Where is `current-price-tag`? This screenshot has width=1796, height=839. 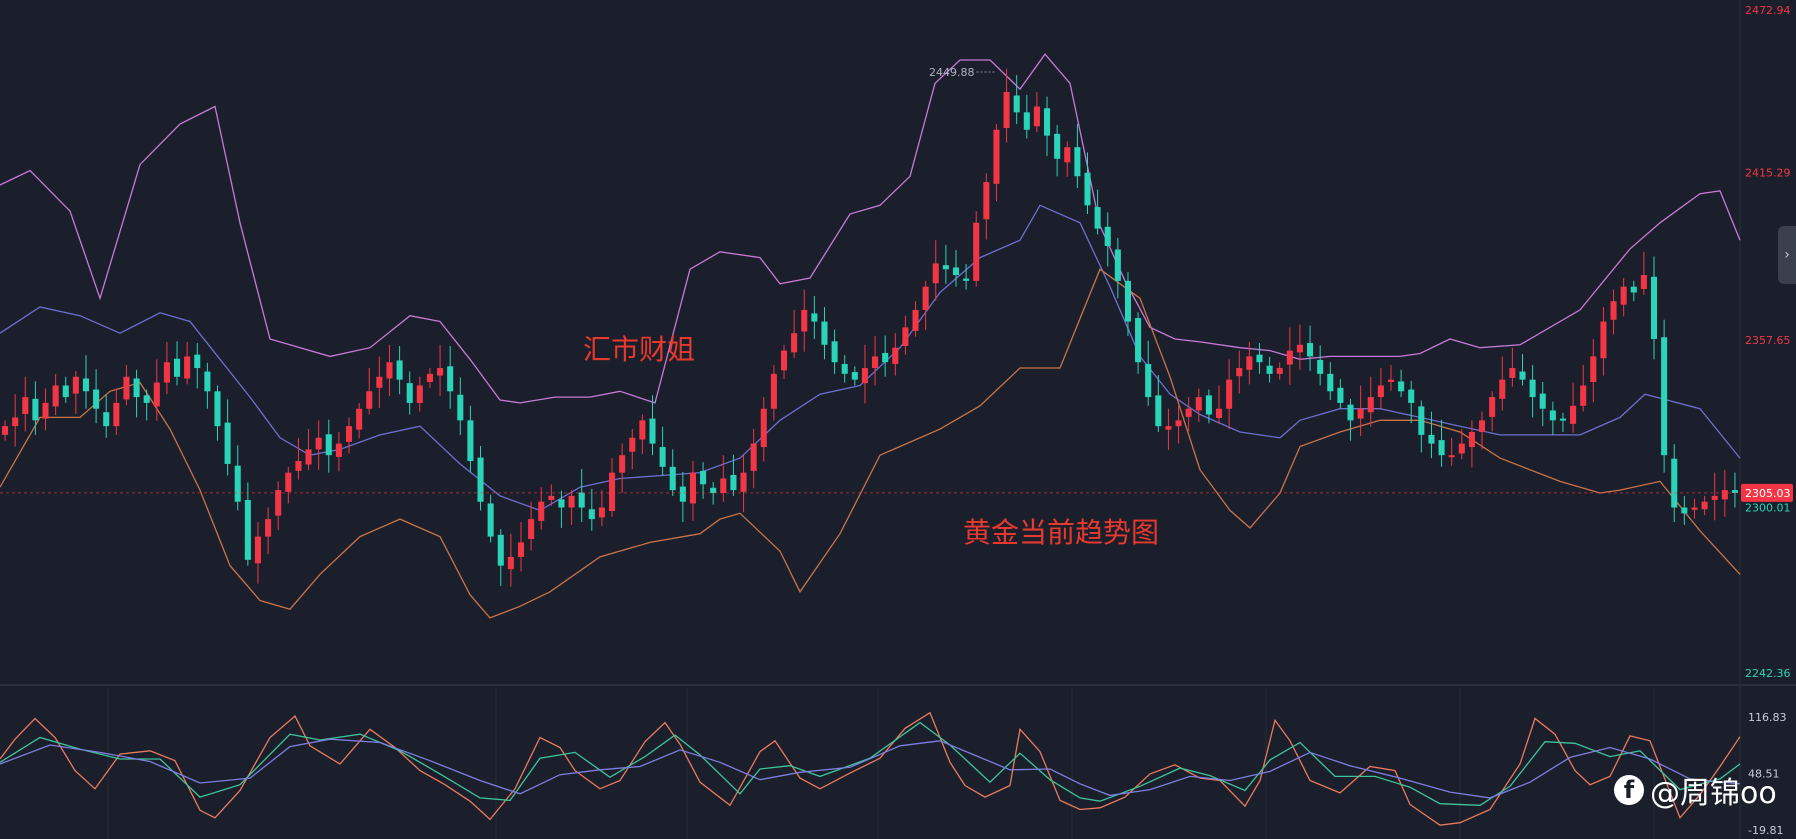
current-price-tag is located at coordinates (1767, 492).